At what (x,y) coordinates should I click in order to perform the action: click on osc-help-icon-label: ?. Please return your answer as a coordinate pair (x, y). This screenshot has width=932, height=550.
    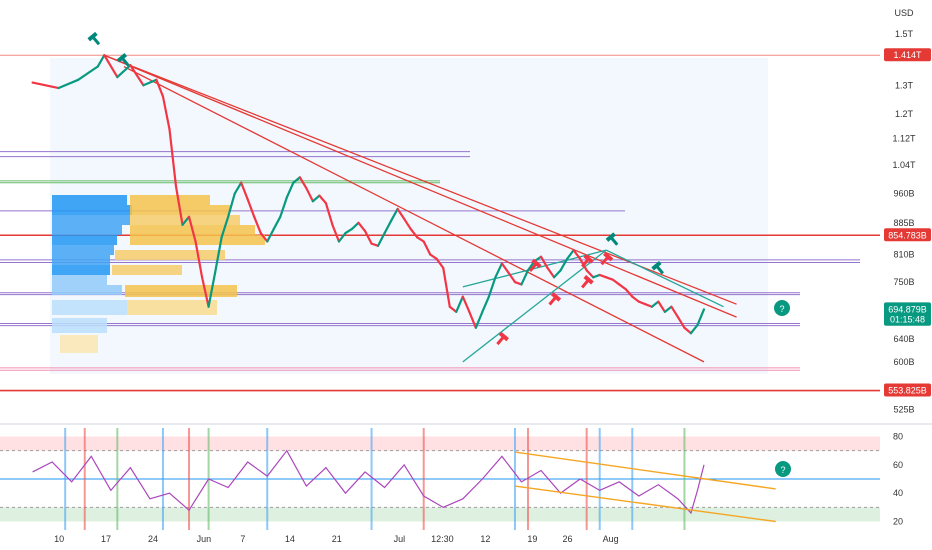
    Looking at the image, I should click on (782, 470).